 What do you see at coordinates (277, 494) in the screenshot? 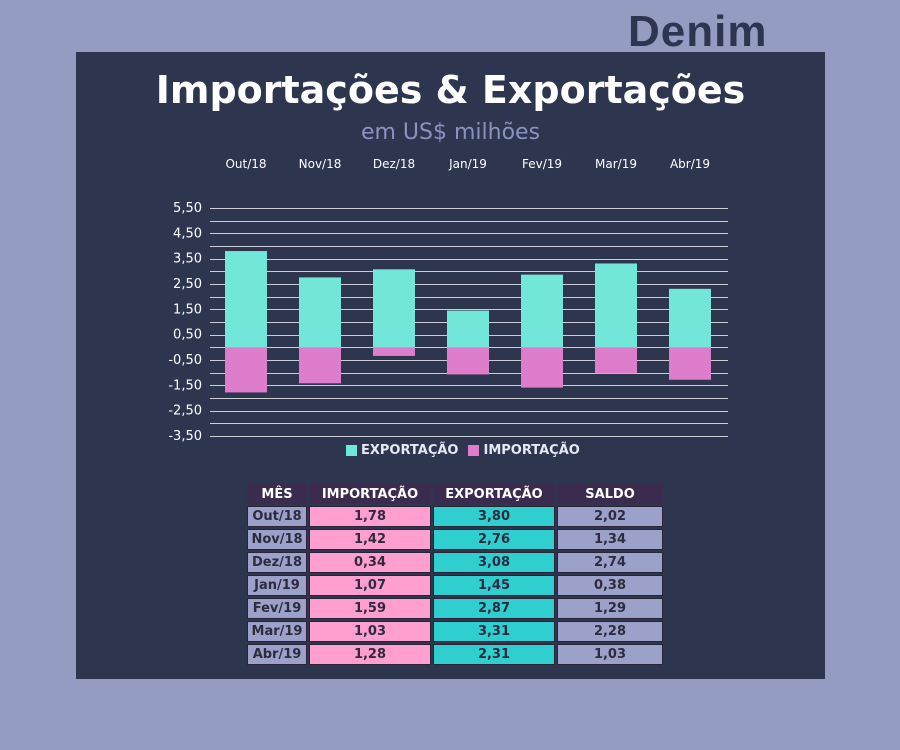
I see `header-mes: MÊS` at bounding box center [277, 494].